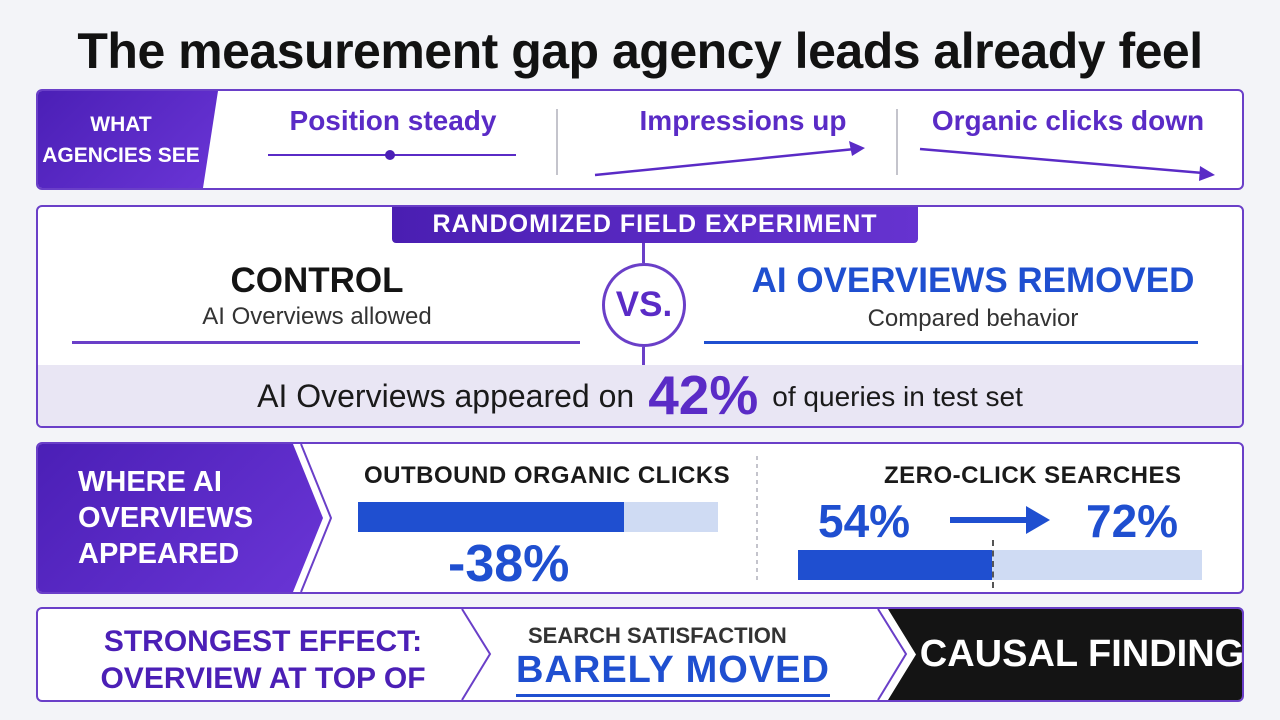  What do you see at coordinates (951, 342) in the screenshot?
I see `removed-underline` at bounding box center [951, 342].